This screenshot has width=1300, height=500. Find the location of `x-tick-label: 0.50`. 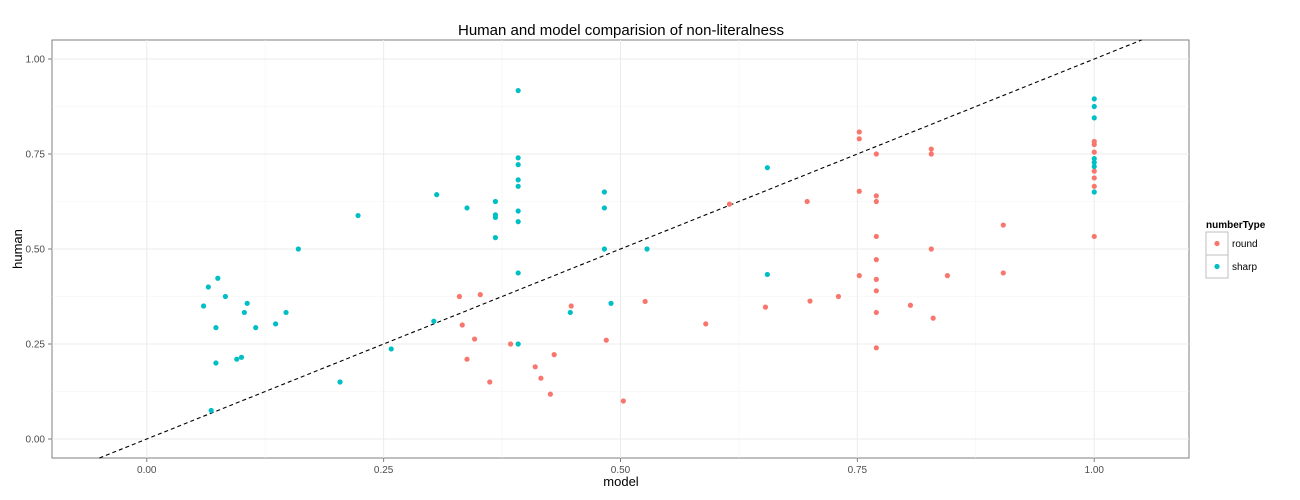

x-tick-label: 0.50 is located at coordinates (621, 470).